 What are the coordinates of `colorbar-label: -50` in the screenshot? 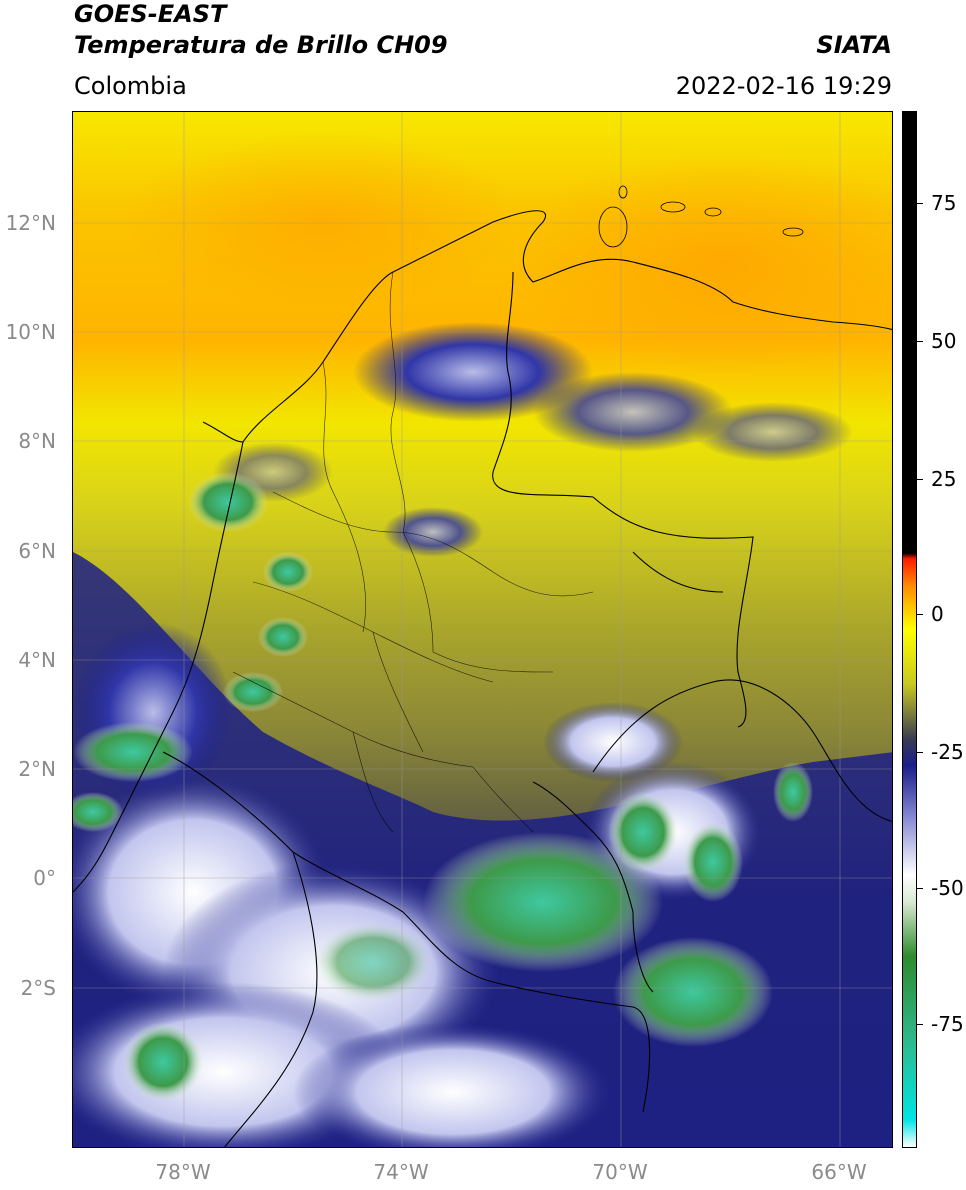 It's located at (947, 888).